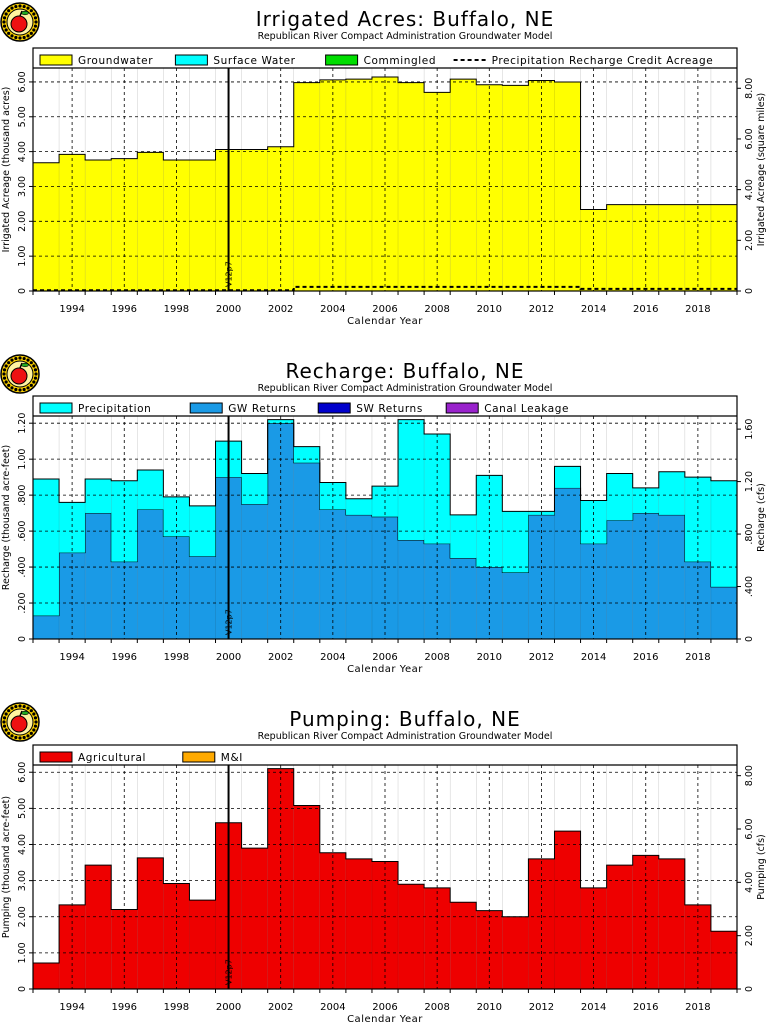 The width and height of the screenshot is (768, 1028). What do you see at coordinates (593, 309) in the screenshot?
I see `xtick-label: 2014` at bounding box center [593, 309].